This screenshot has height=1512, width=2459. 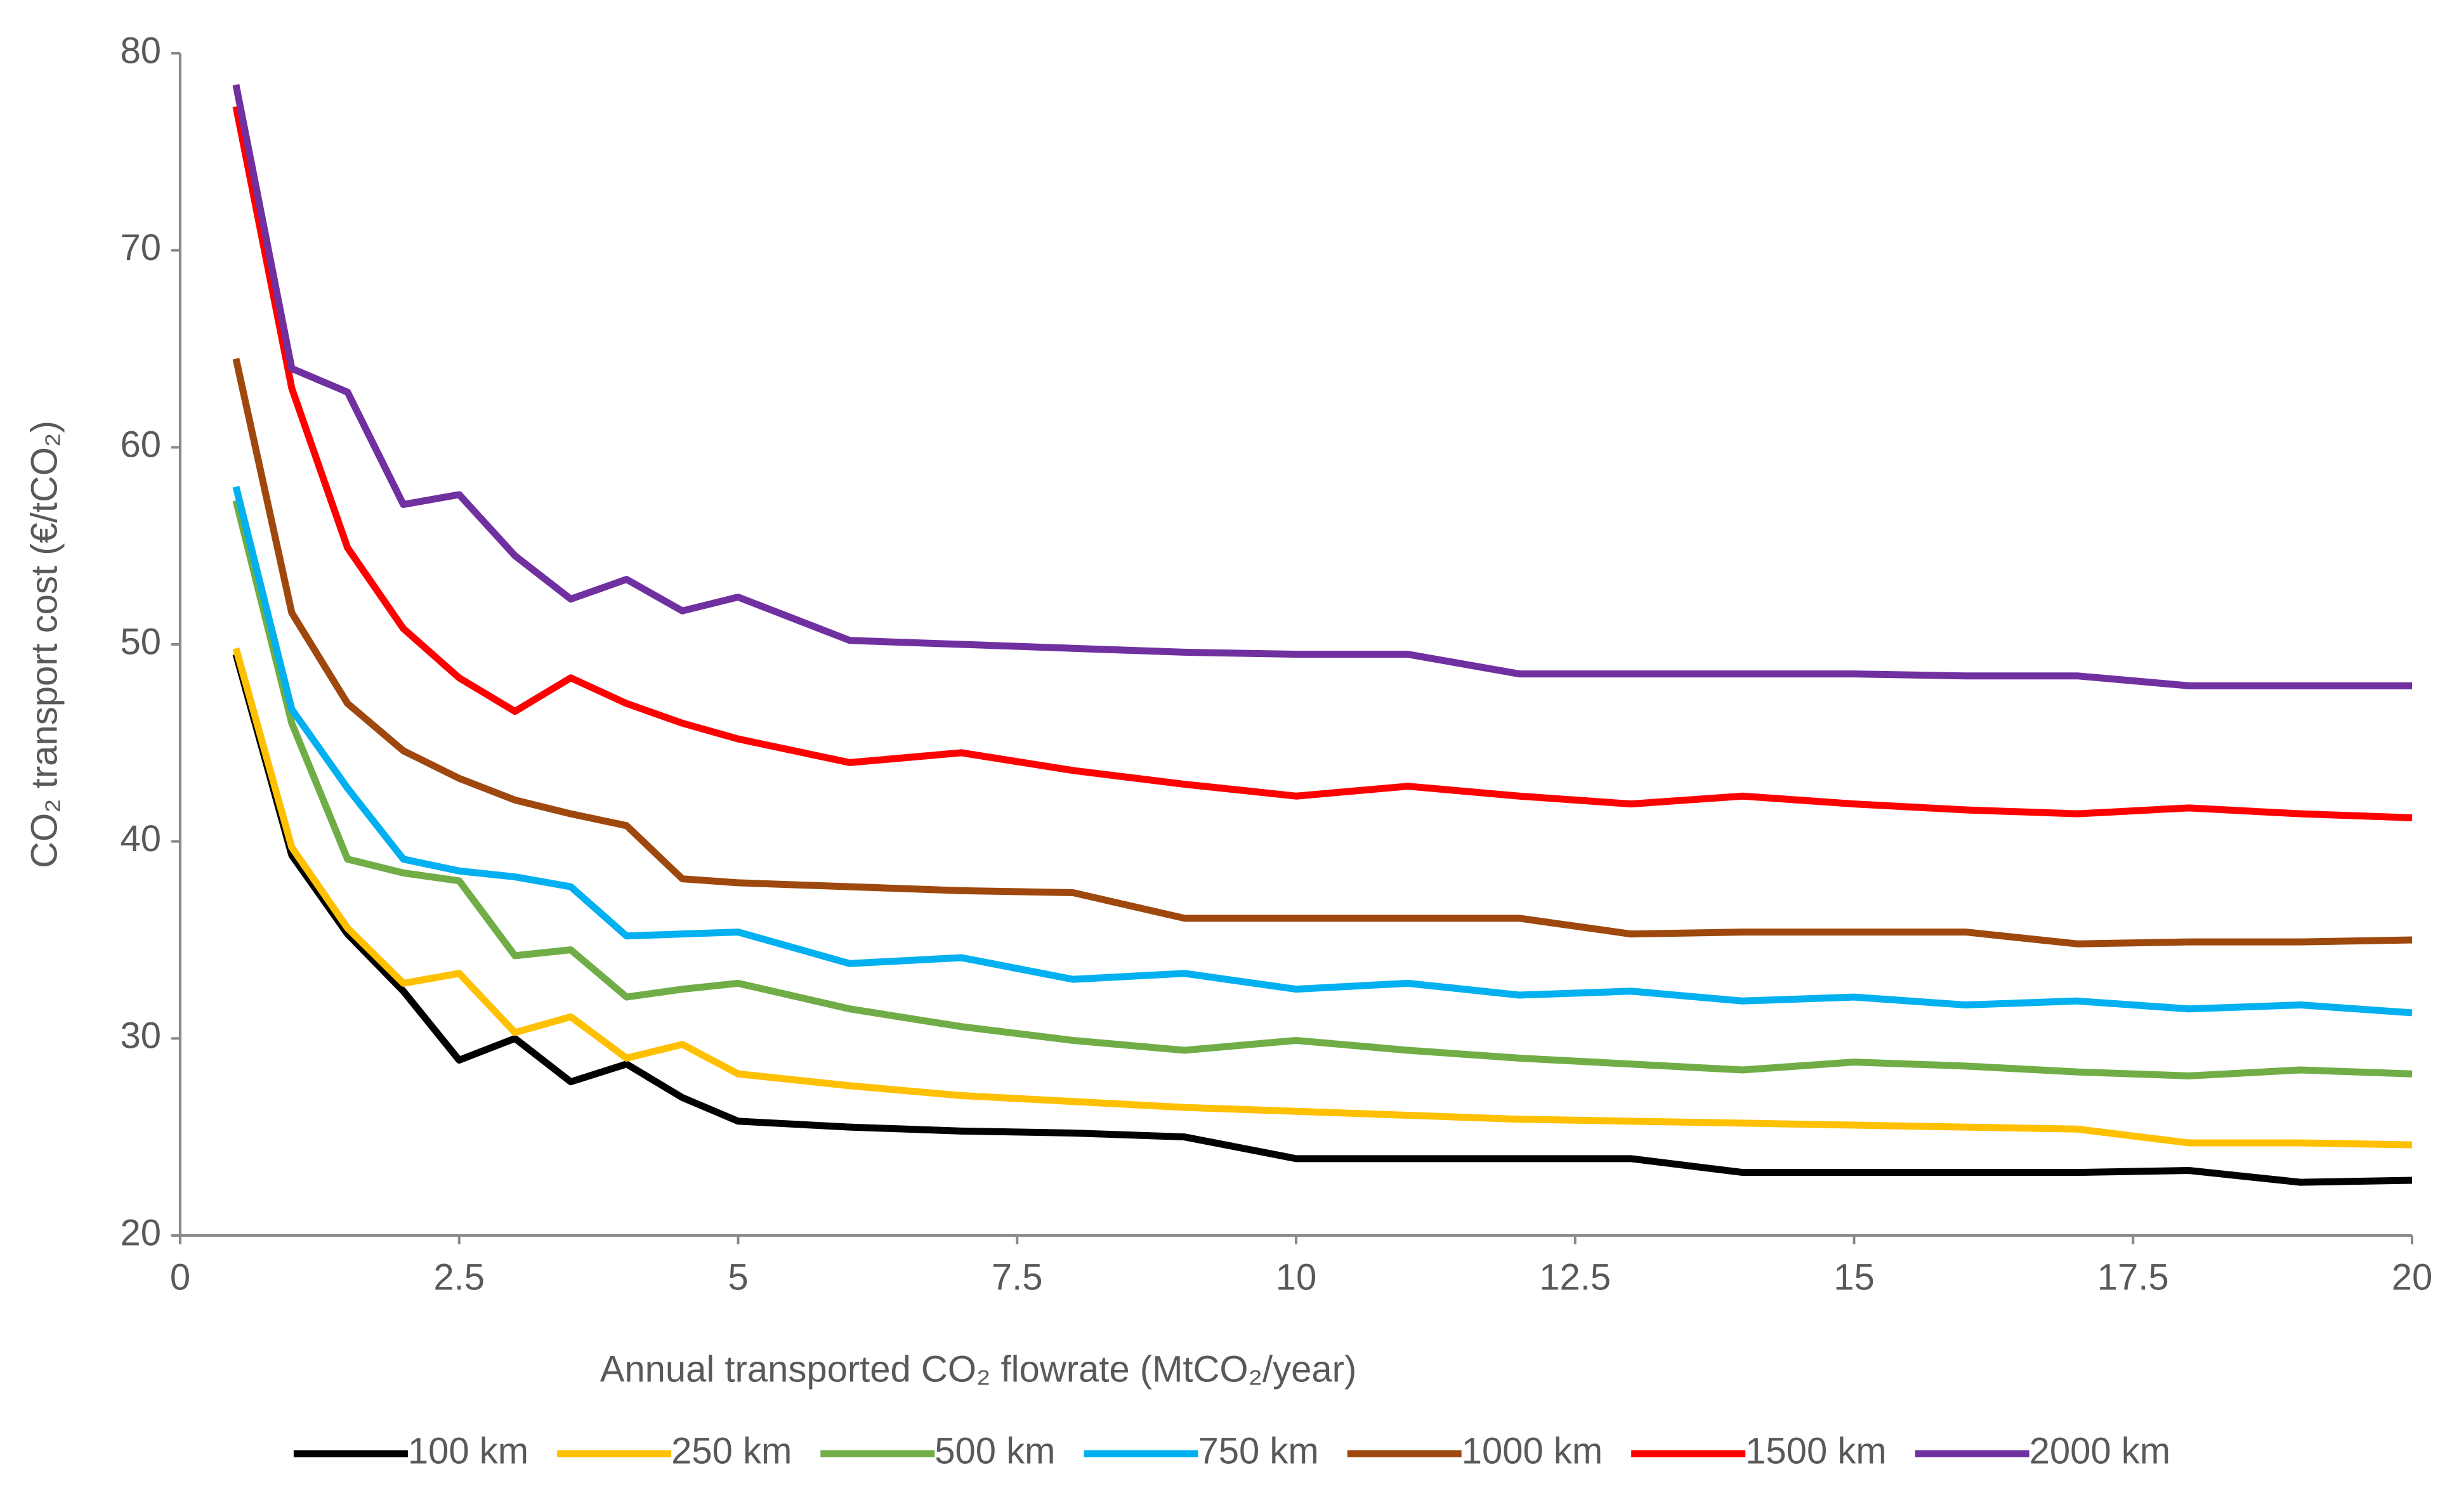 I want to click on x-tick-label: 10, so click(x=1296, y=1277).